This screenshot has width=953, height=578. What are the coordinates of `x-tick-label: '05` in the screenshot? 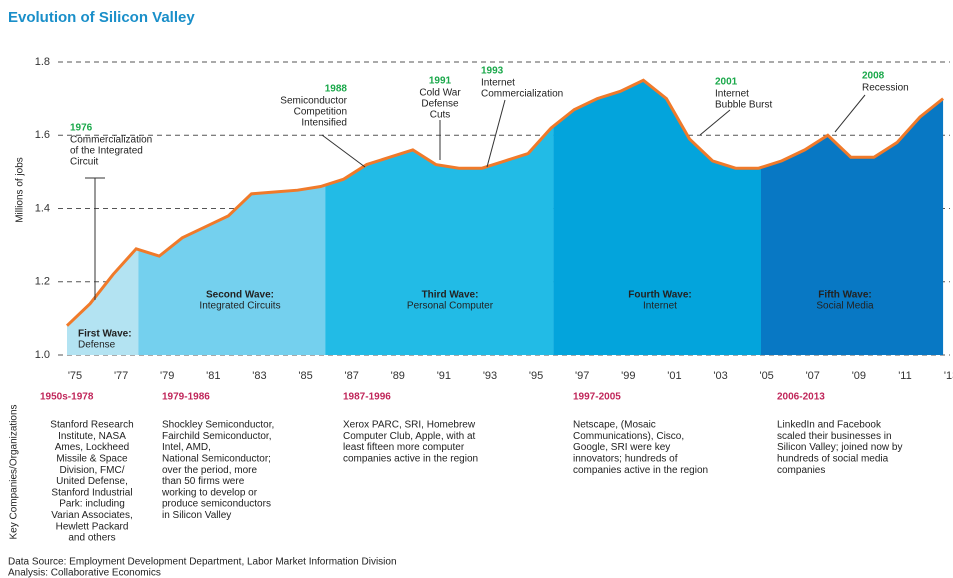 It's located at (766, 376).